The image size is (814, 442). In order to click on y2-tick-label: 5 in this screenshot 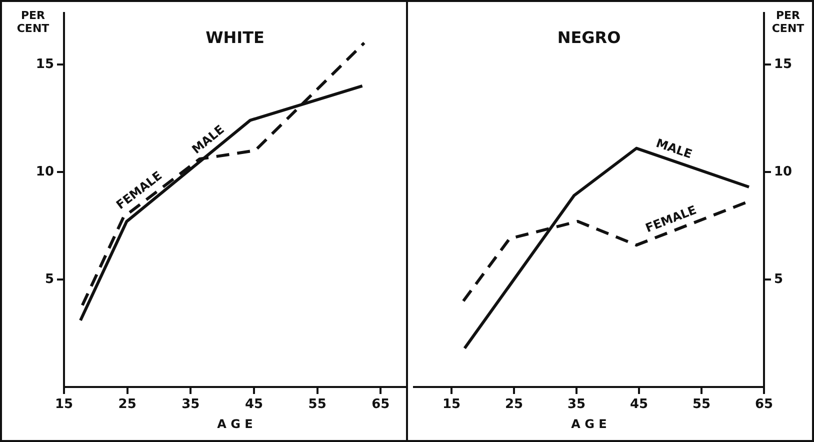, I will do `click(779, 279)`.